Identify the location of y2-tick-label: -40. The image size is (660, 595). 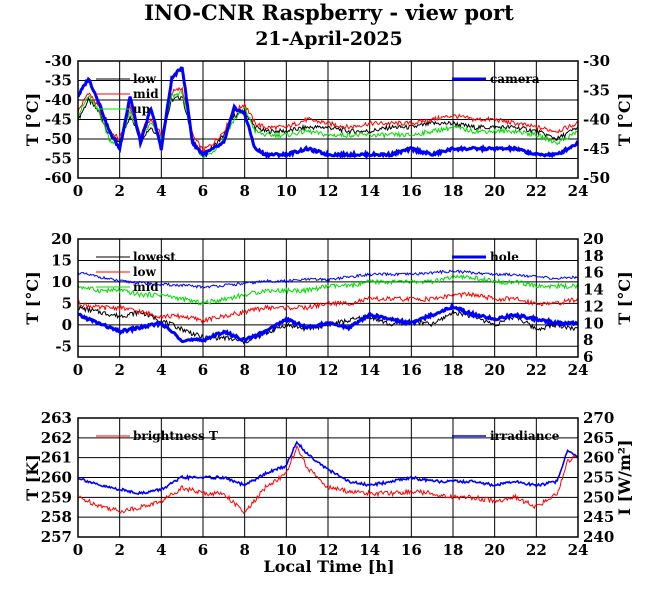
(596, 120).